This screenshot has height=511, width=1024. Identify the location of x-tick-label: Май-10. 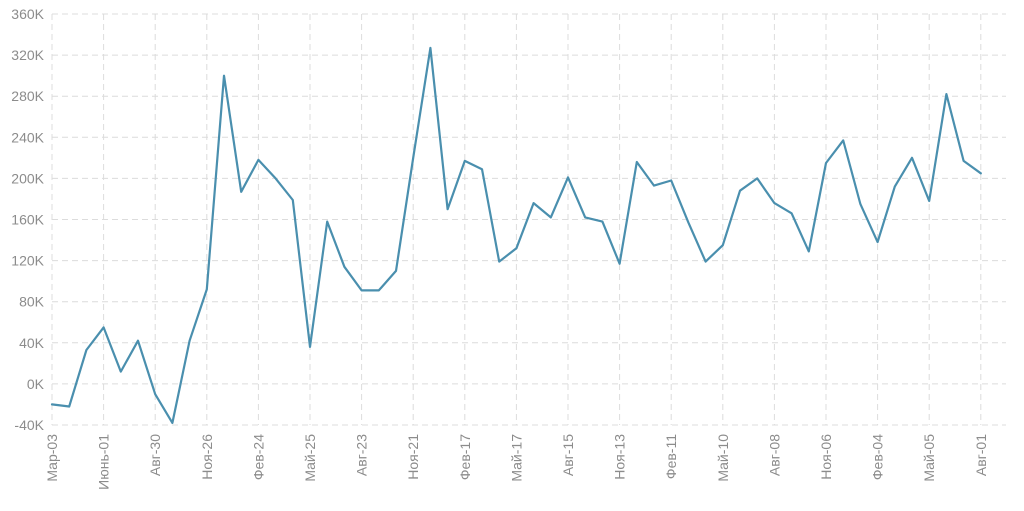
(723, 458).